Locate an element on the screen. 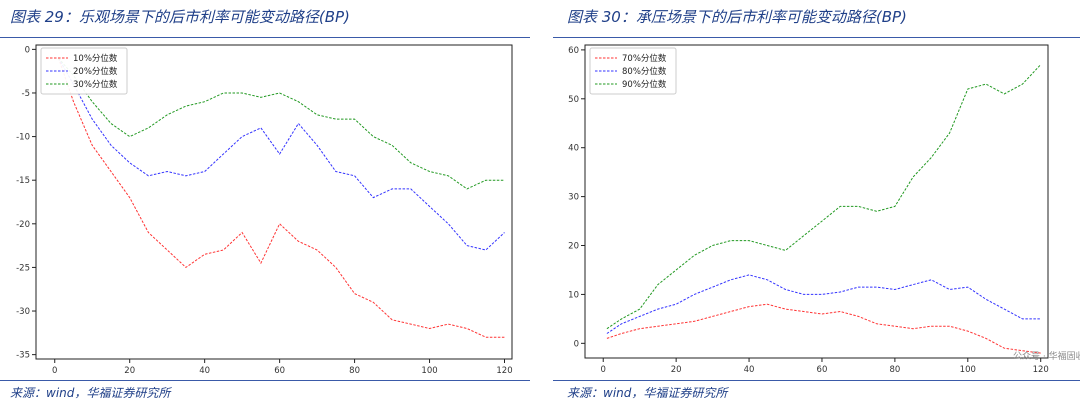 Image resolution: width=1080 pixels, height=407 pixels. legend-label: 70%分位数 is located at coordinates (644, 58).